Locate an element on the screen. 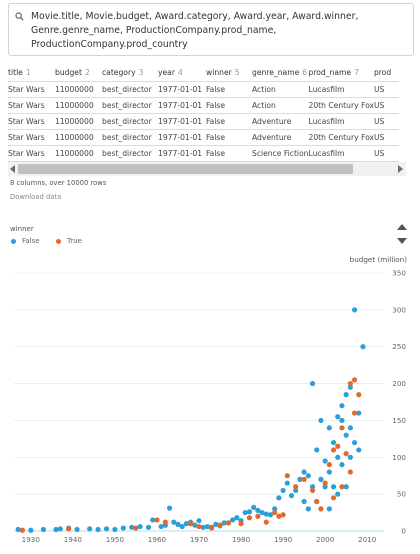 Image resolution: width=420 pixels, height=554 pixels. column-index: 3 is located at coordinates (141, 72).